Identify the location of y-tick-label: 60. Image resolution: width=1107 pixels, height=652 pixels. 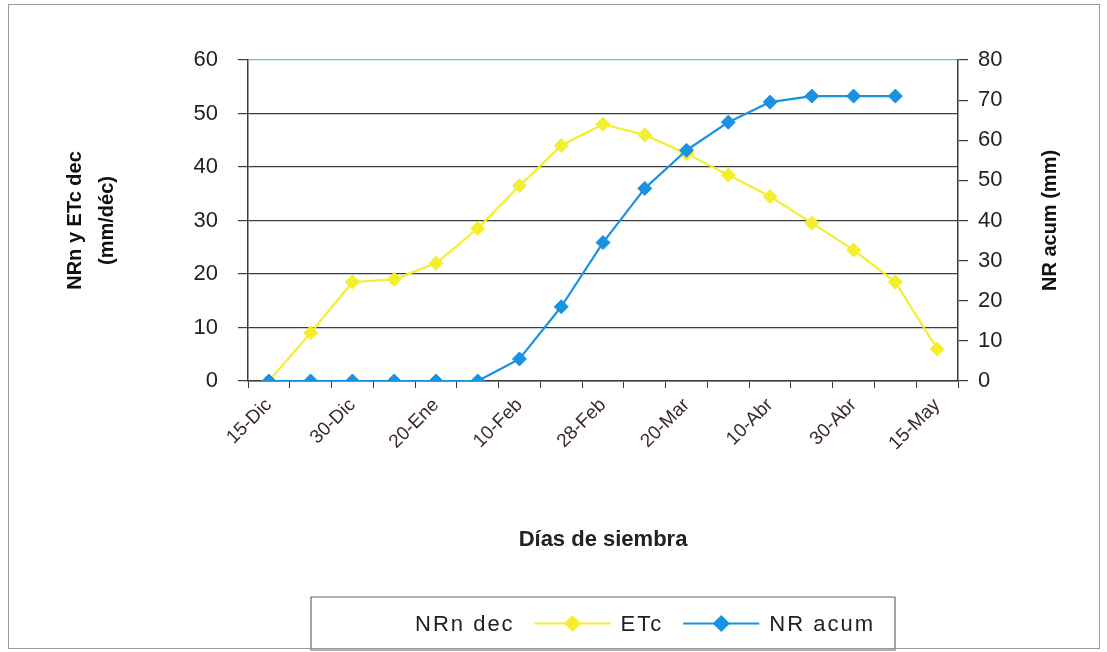
(205, 59).